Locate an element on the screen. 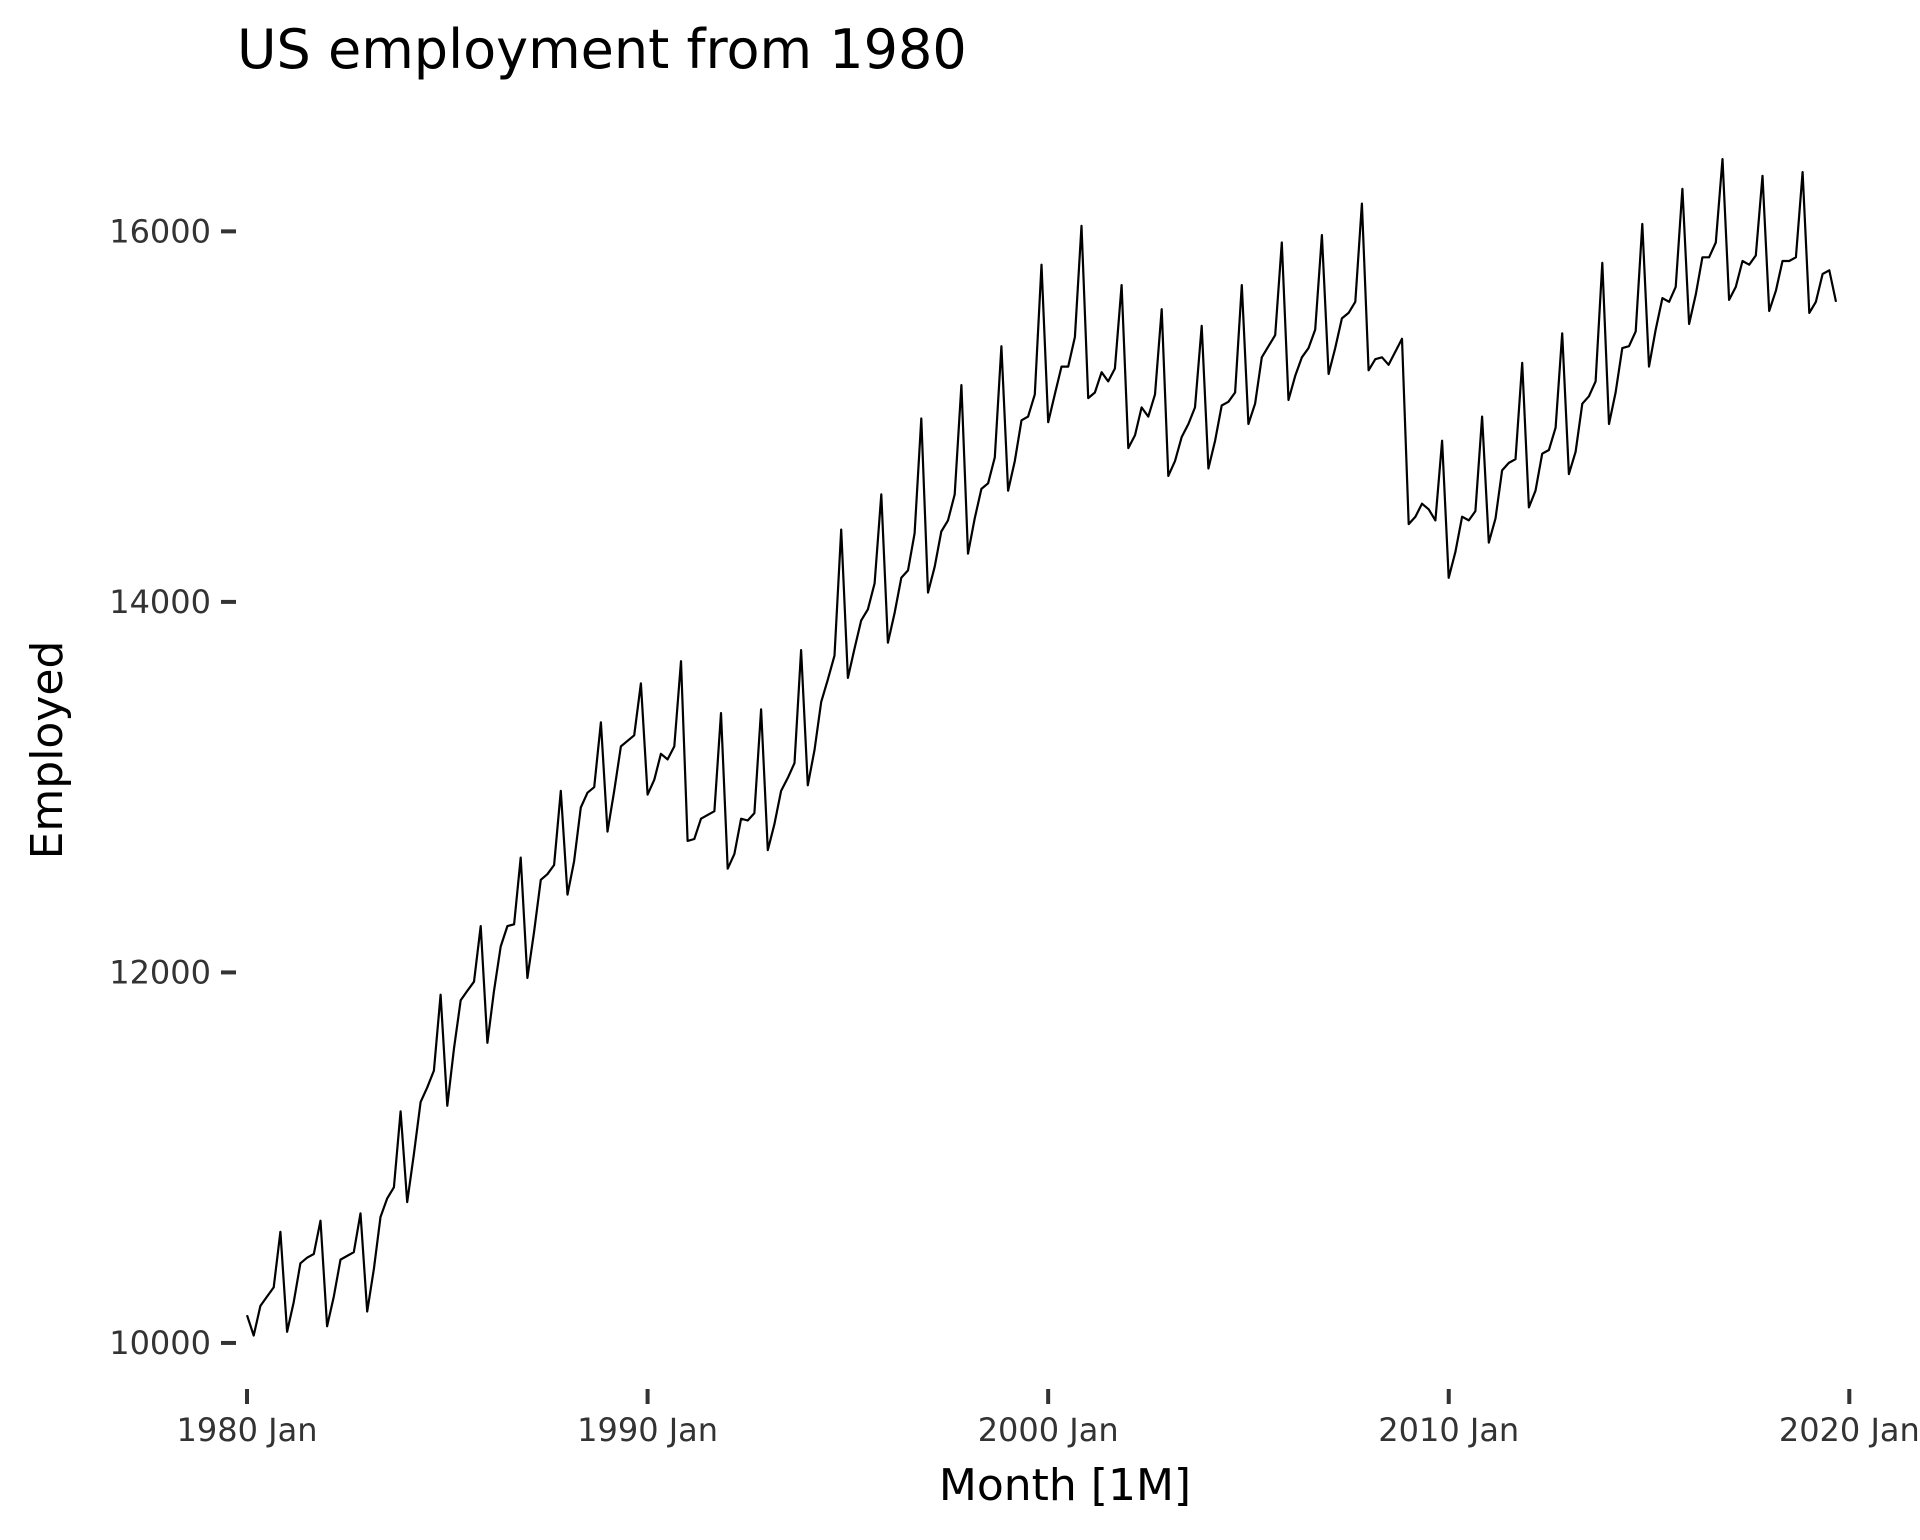 This screenshot has width=1920, height=1540. x-tick-label: 1990 Jan is located at coordinates (647, 1430).